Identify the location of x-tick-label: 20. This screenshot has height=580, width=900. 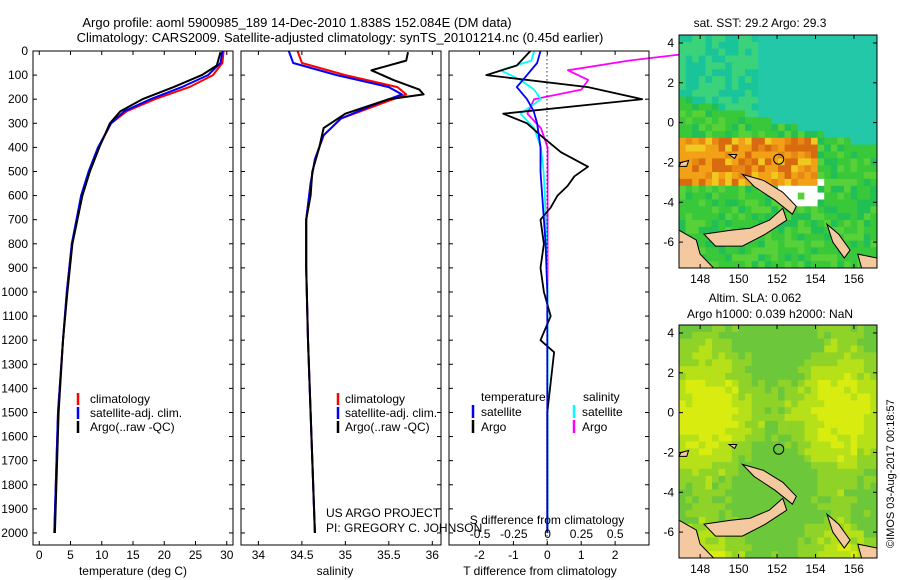
(165, 555).